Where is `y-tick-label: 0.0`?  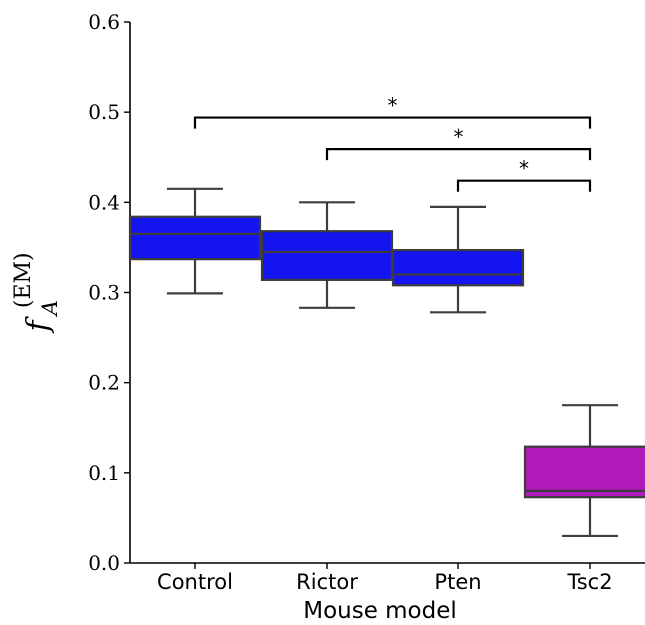 y-tick-label: 0.0 is located at coordinates (104, 563).